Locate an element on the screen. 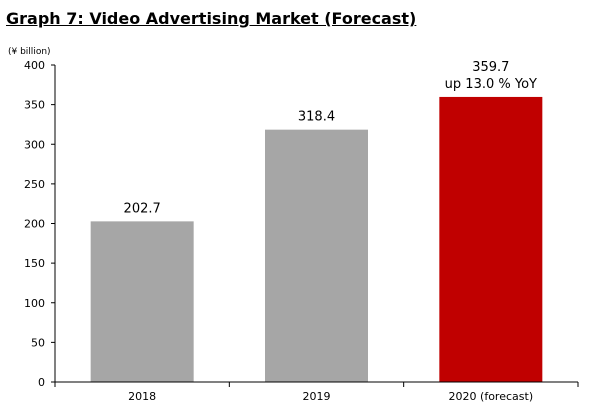 The height and width of the screenshot is (415, 599). data-label: 318.4 is located at coordinates (316, 117).